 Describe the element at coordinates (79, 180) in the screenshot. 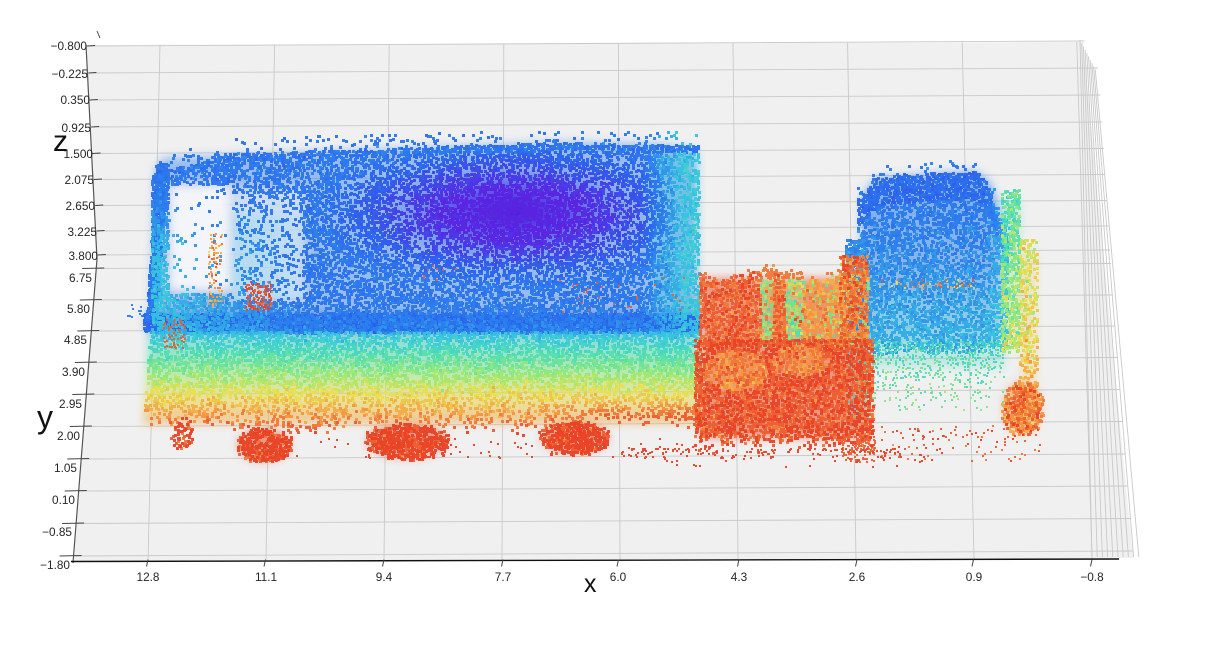

I see `svg-text: 2.075` at that location.